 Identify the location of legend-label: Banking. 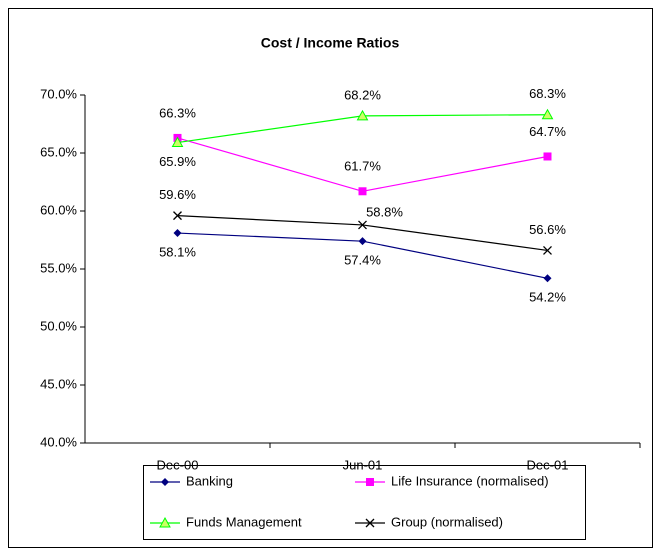
(209, 480).